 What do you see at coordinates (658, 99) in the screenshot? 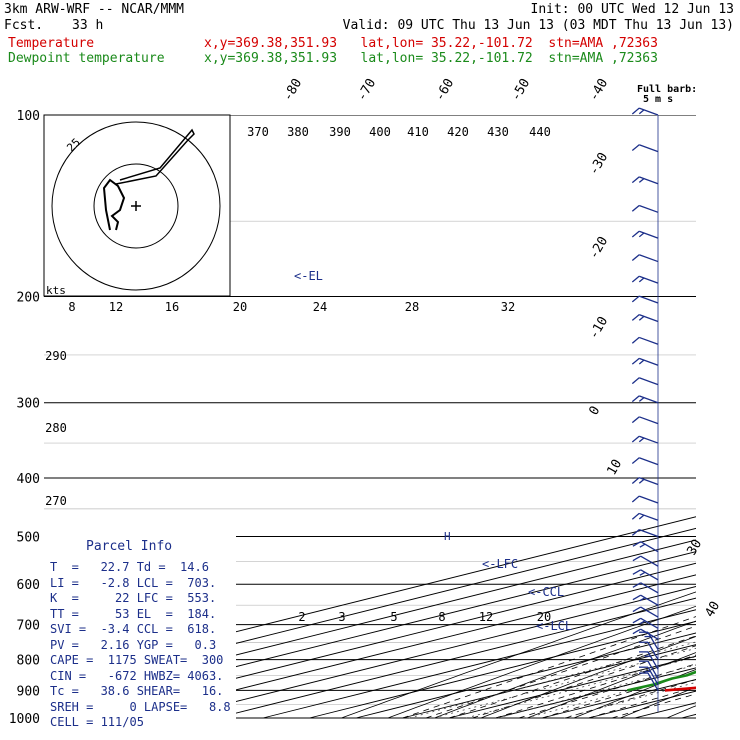
I see `full-barb-value: 5 m s` at bounding box center [658, 99].